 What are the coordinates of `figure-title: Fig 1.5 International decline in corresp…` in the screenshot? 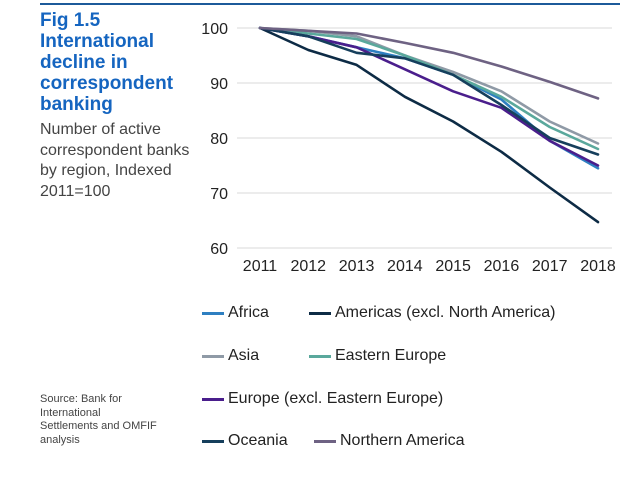 It's located at (107, 62).